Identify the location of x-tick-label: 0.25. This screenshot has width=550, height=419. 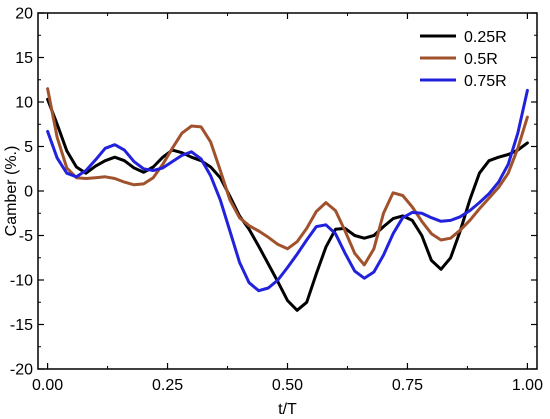
(167, 385).